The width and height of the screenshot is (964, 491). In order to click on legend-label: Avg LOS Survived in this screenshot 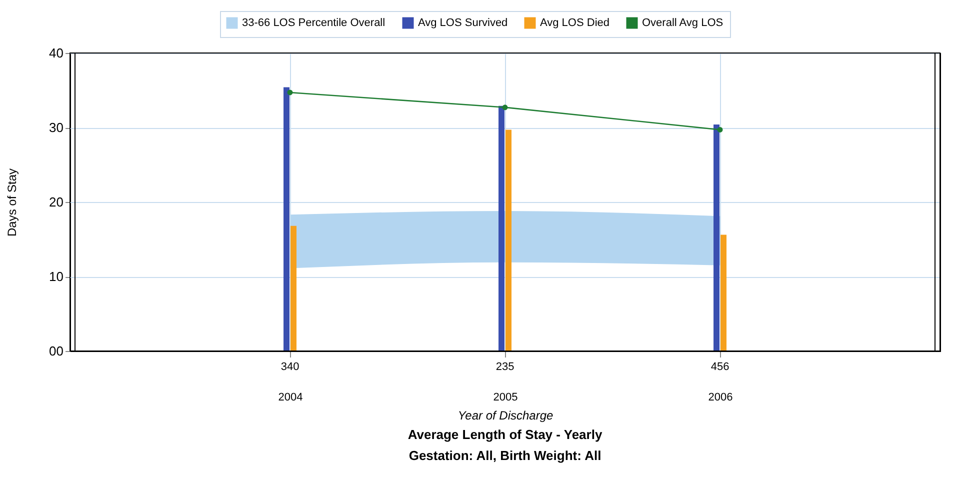, I will do `click(463, 23)`.